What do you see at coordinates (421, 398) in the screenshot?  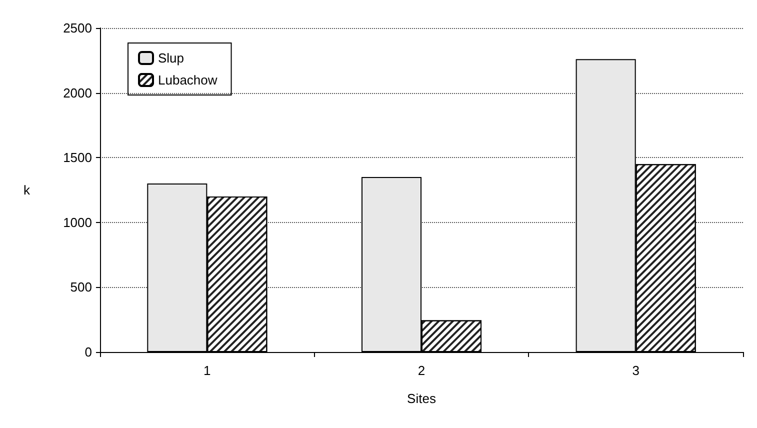 I see `x-axis-title: Sites` at bounding box center [421, 398].